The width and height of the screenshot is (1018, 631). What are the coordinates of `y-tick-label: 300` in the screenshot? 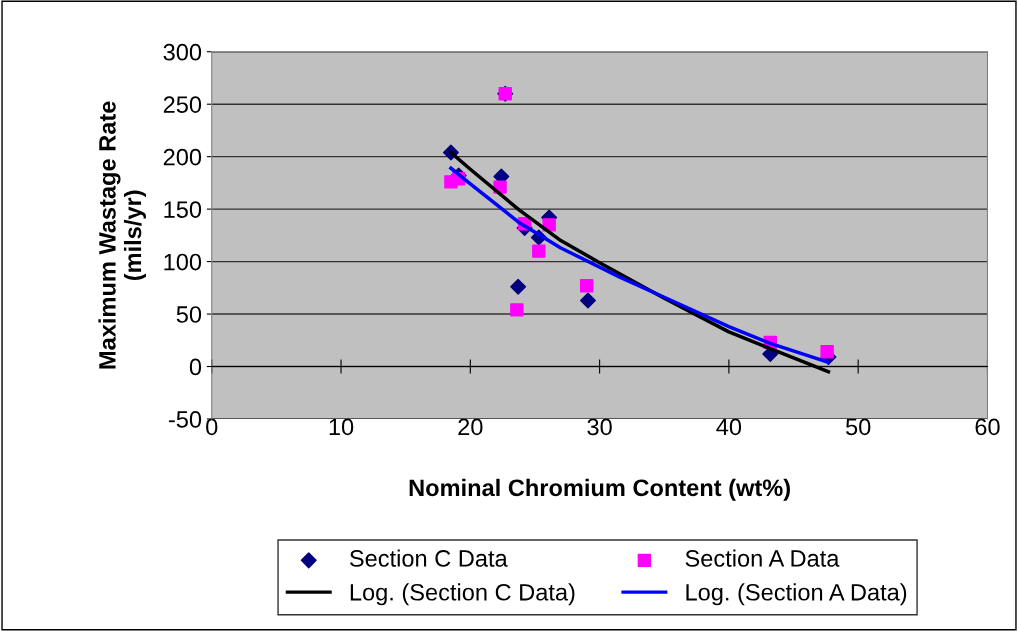 It's located at (182, 52).